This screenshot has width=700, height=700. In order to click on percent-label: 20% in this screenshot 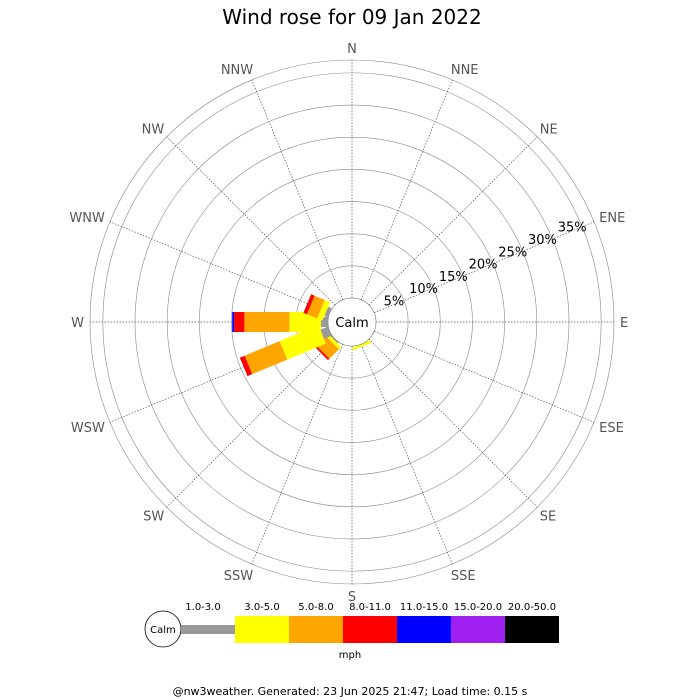, I will do `click(483, 265)`.